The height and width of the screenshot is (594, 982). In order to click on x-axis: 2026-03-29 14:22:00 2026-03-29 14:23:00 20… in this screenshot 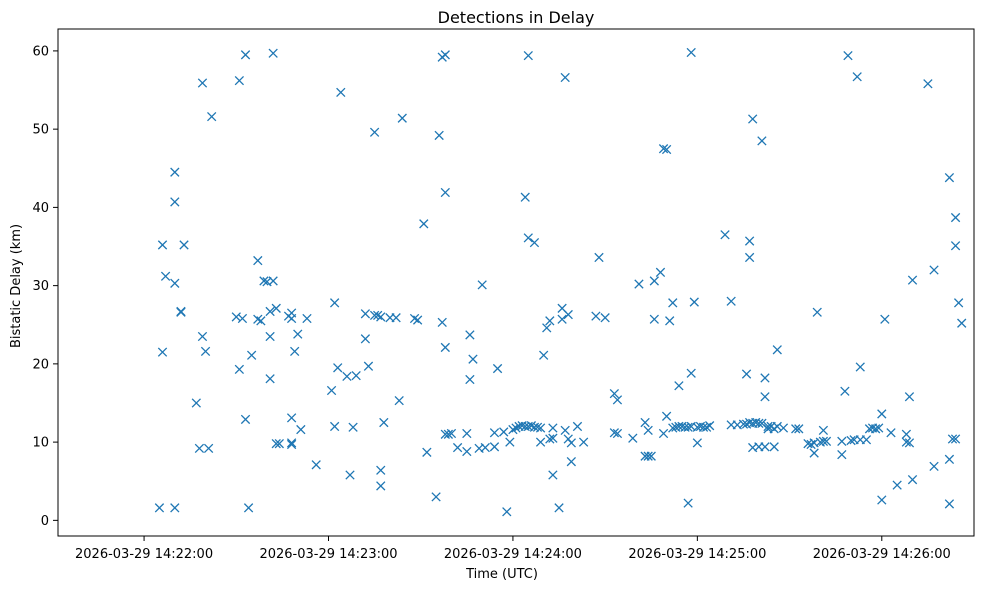, I will do `click(513, 549)`.